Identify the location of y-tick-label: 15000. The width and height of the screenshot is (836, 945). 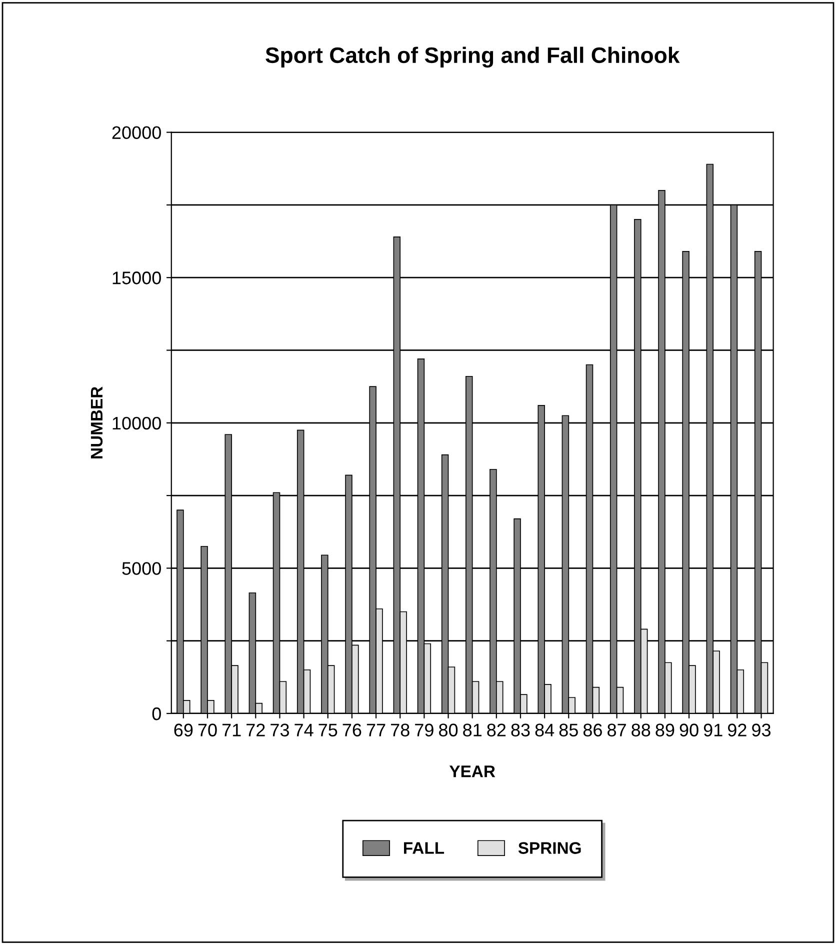
(136, 278).